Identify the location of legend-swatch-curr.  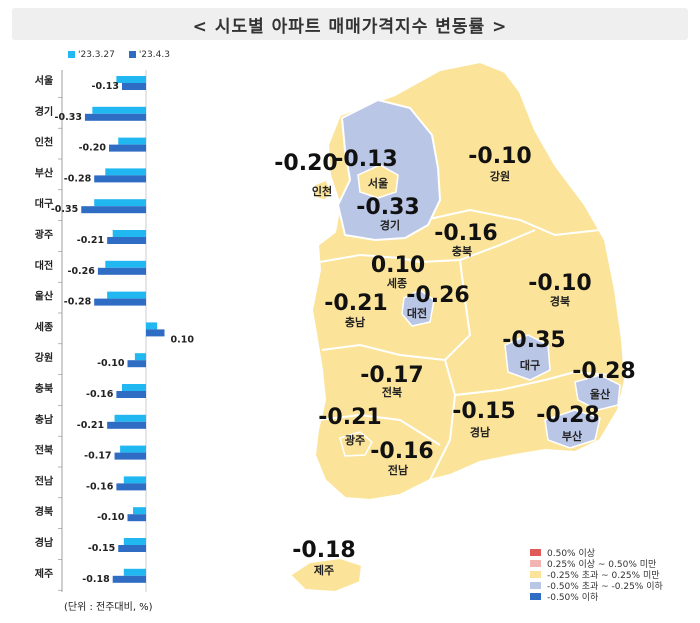
(132, 54).